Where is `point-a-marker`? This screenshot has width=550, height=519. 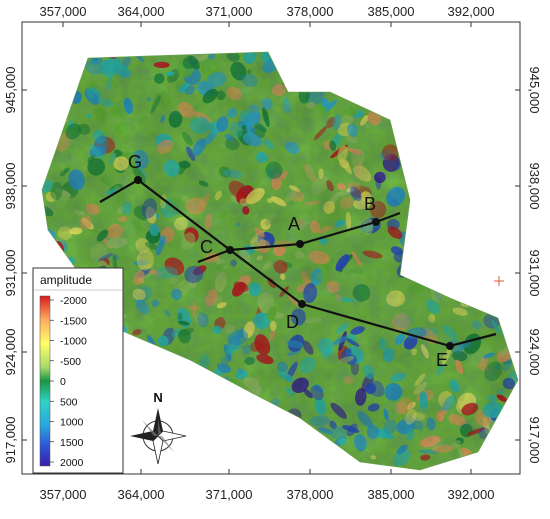
point-a-marker is located at coordinates (300, 244).